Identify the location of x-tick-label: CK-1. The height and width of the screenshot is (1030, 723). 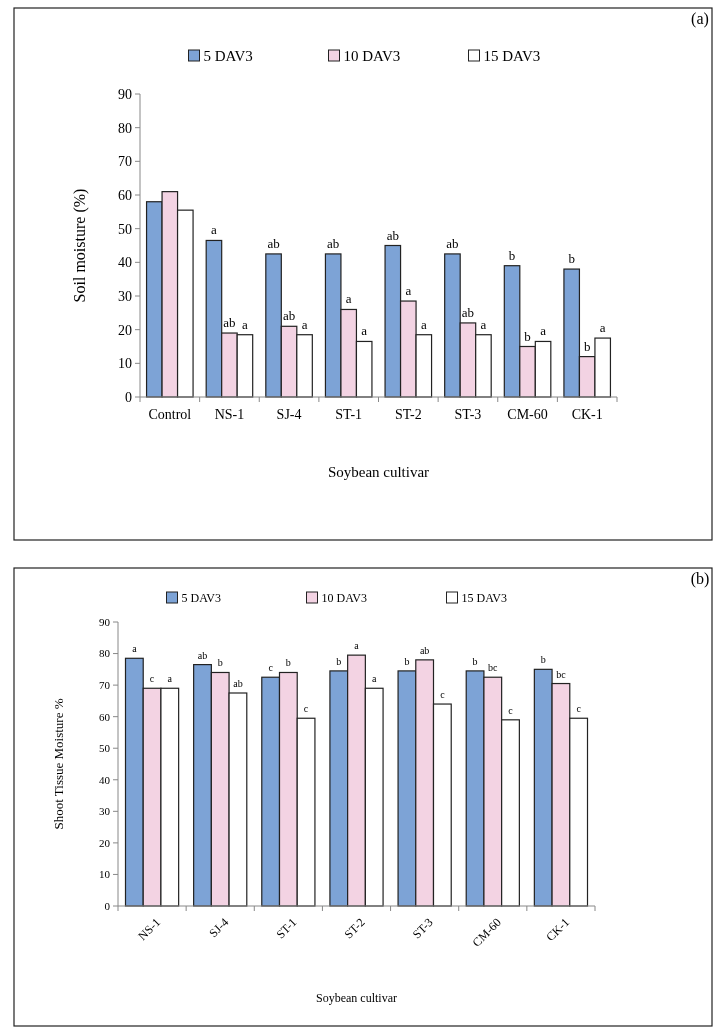
(587, 414).